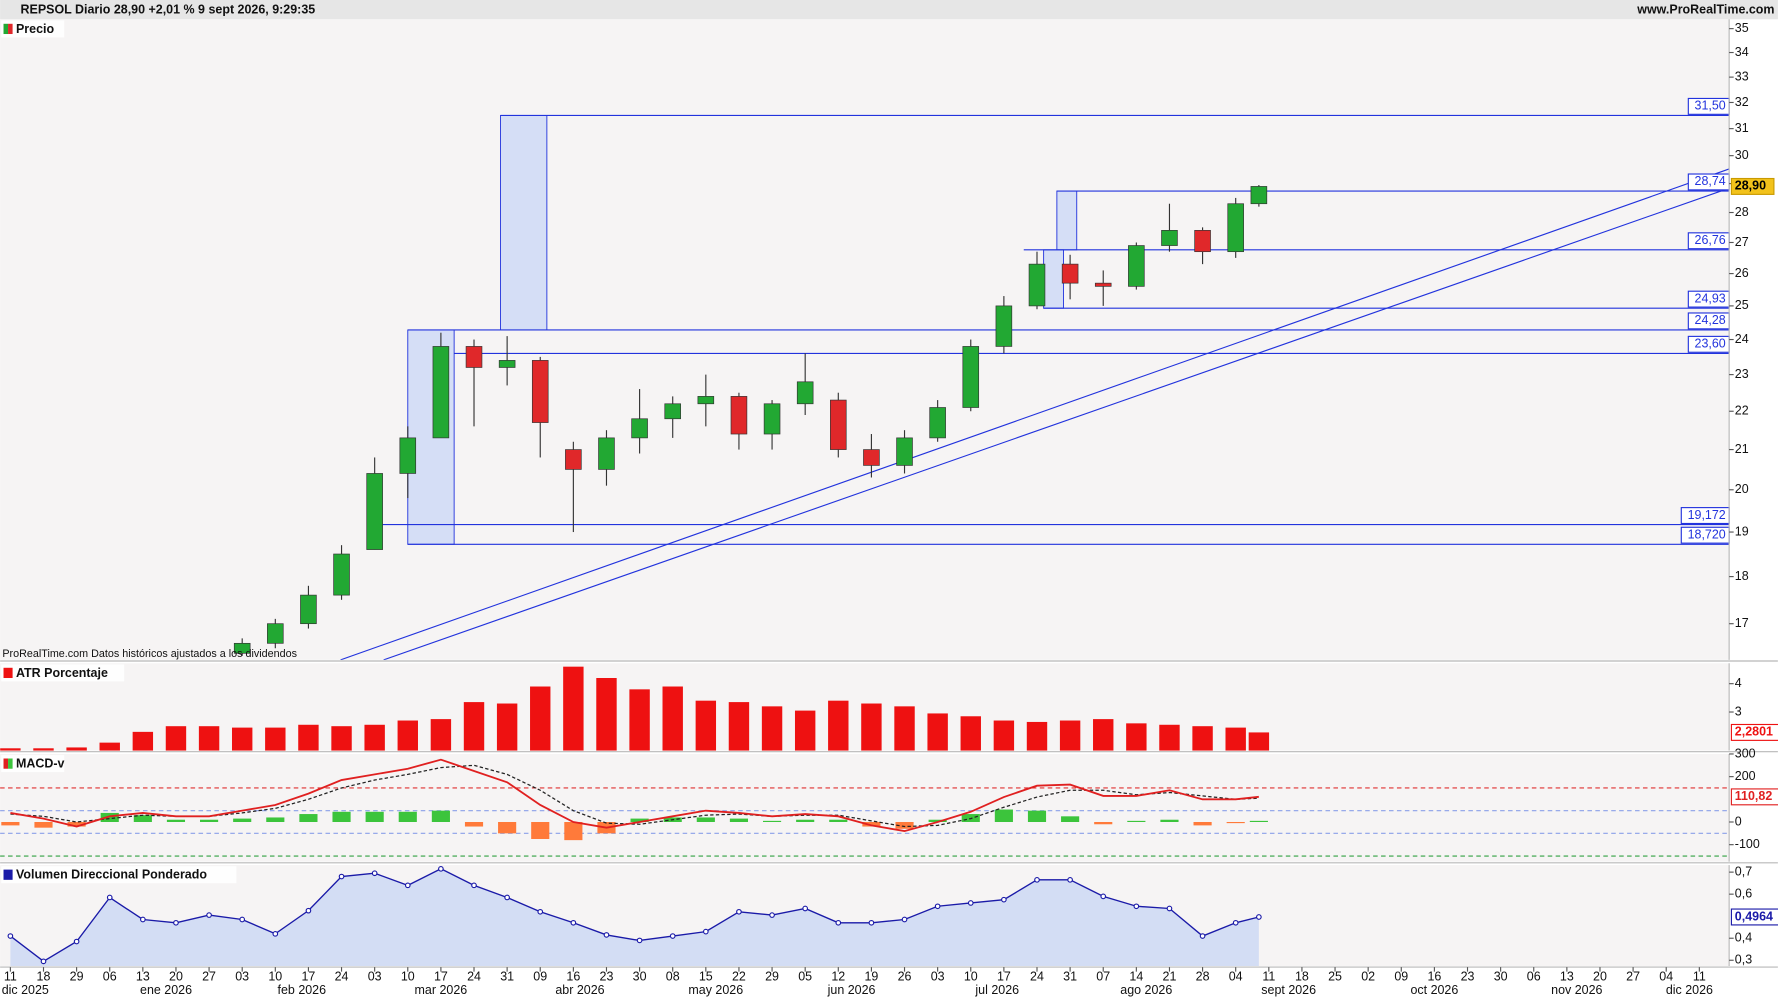 The width and height of the screenshot is (1778, 1000). What do you see at coordinates (44, 977) in the screenshot?
I see `x-tick-label: 18` at bounding box center [44, 977].